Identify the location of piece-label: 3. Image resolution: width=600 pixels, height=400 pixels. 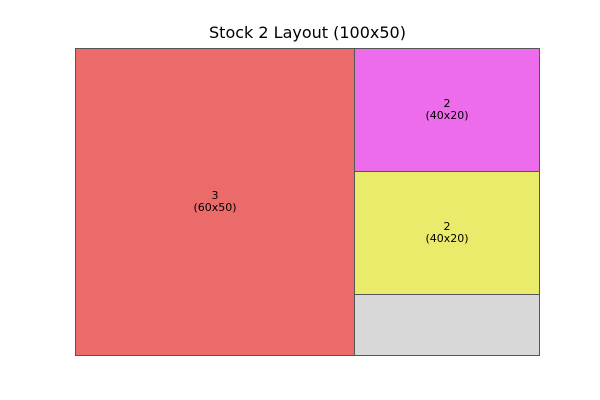
(215, 195).